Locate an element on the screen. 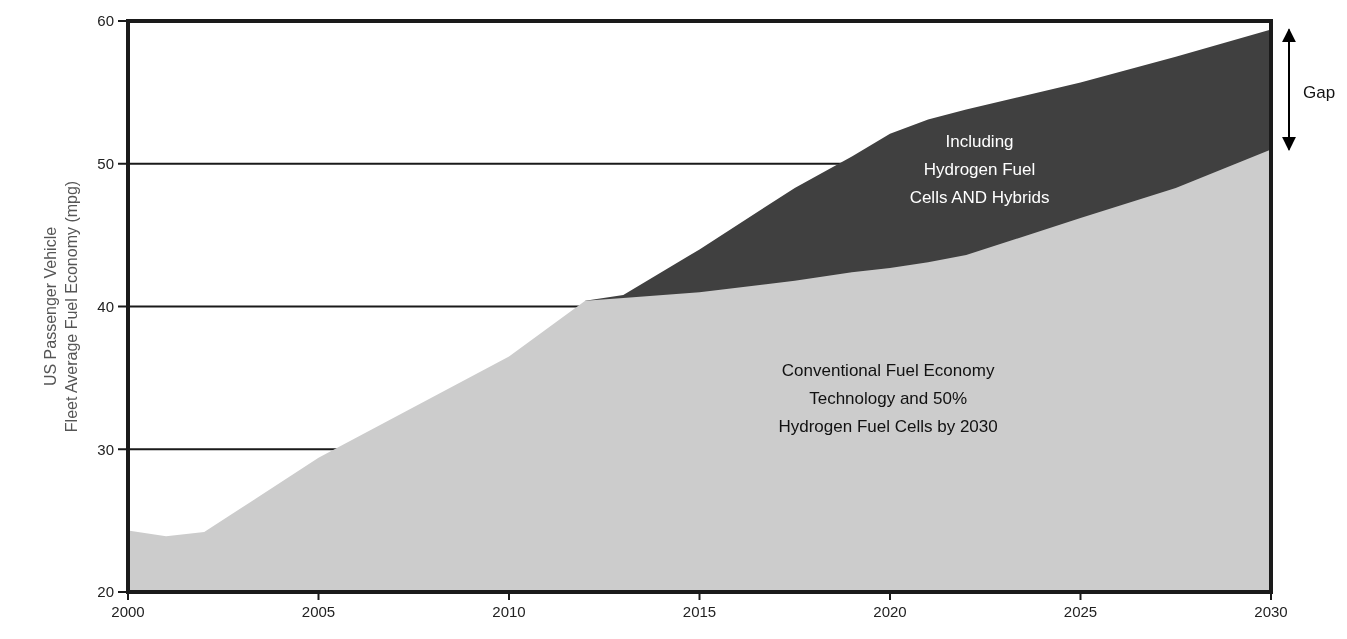  x-tick-label: 2010 is located at coordinates (509, 611).